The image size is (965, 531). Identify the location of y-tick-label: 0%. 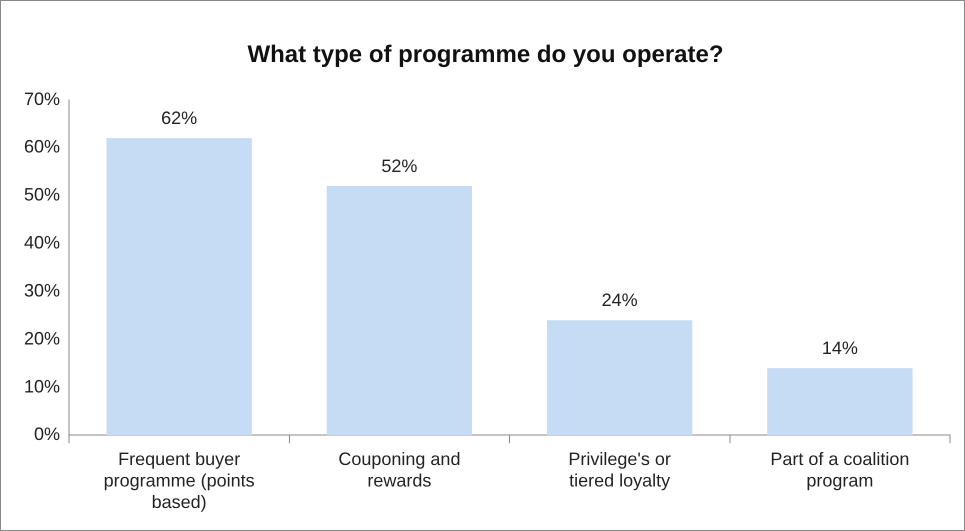
(47, 434).